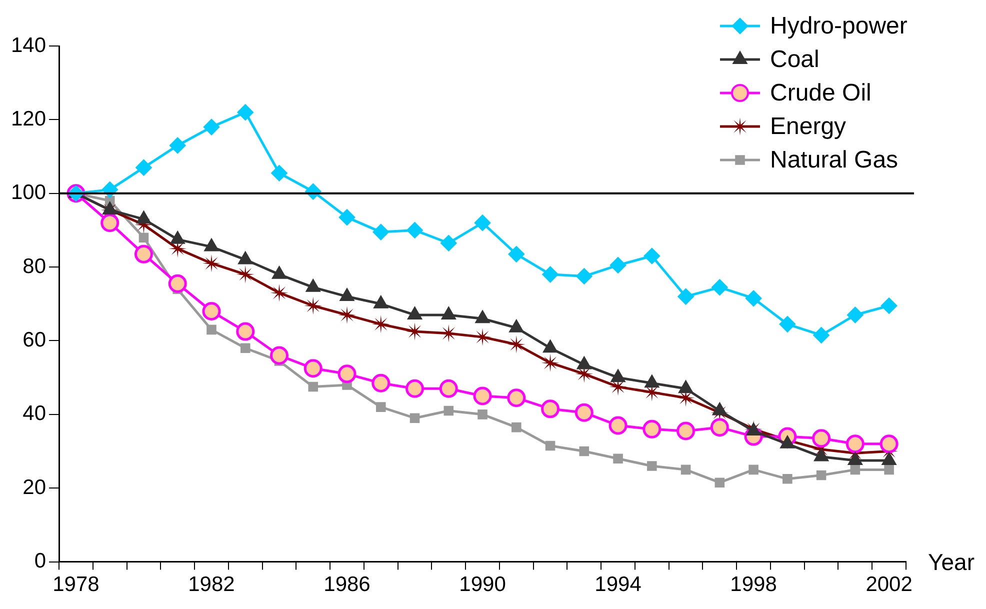 Image resolution: width=986 pixels, height=609 pixels. What do you see at coordinates (889, 584) in the screenshot?
I see `x-tick-label: 2002` at bounding box center [889, 584].